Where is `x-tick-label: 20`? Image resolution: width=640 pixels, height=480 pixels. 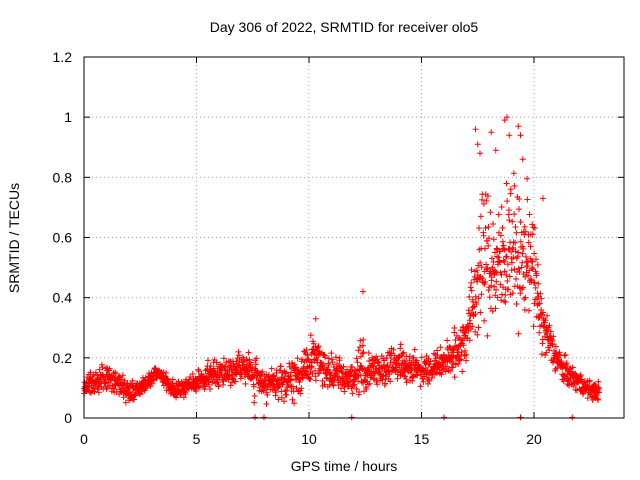 x-tick-label: 20 is located at coordinates (534, 439).